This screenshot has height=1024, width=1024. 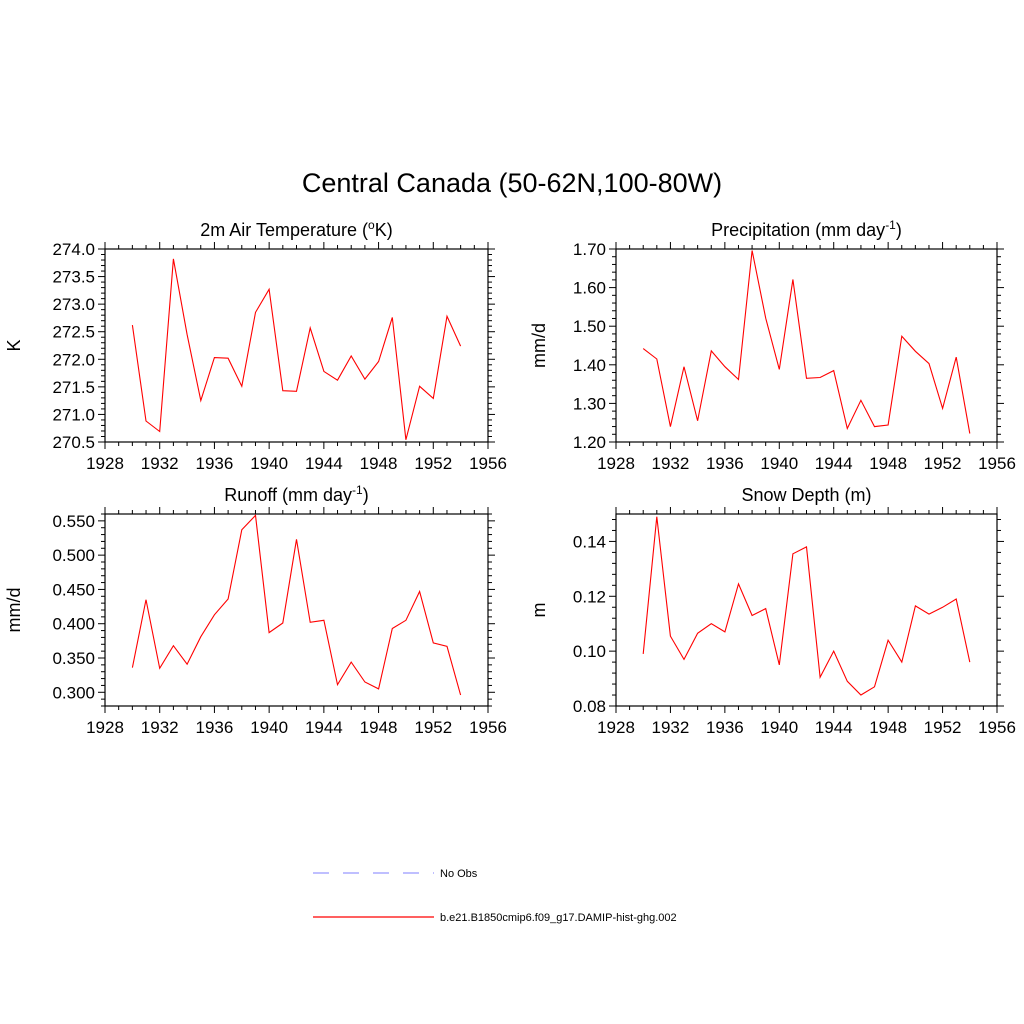 I want to click on x-tick-label: 1952, so click(x=433, y=463).